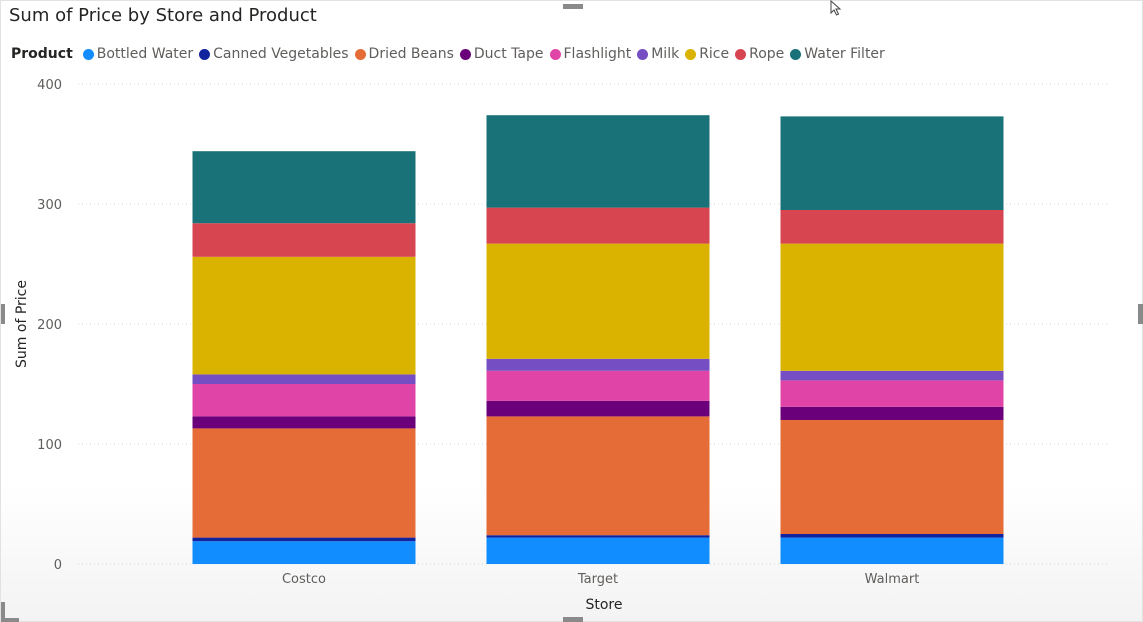  What do you see at coordinates (49, 325) in the screenshot?
I see `y-tick-label: 200` at bounding box center [49, 325].